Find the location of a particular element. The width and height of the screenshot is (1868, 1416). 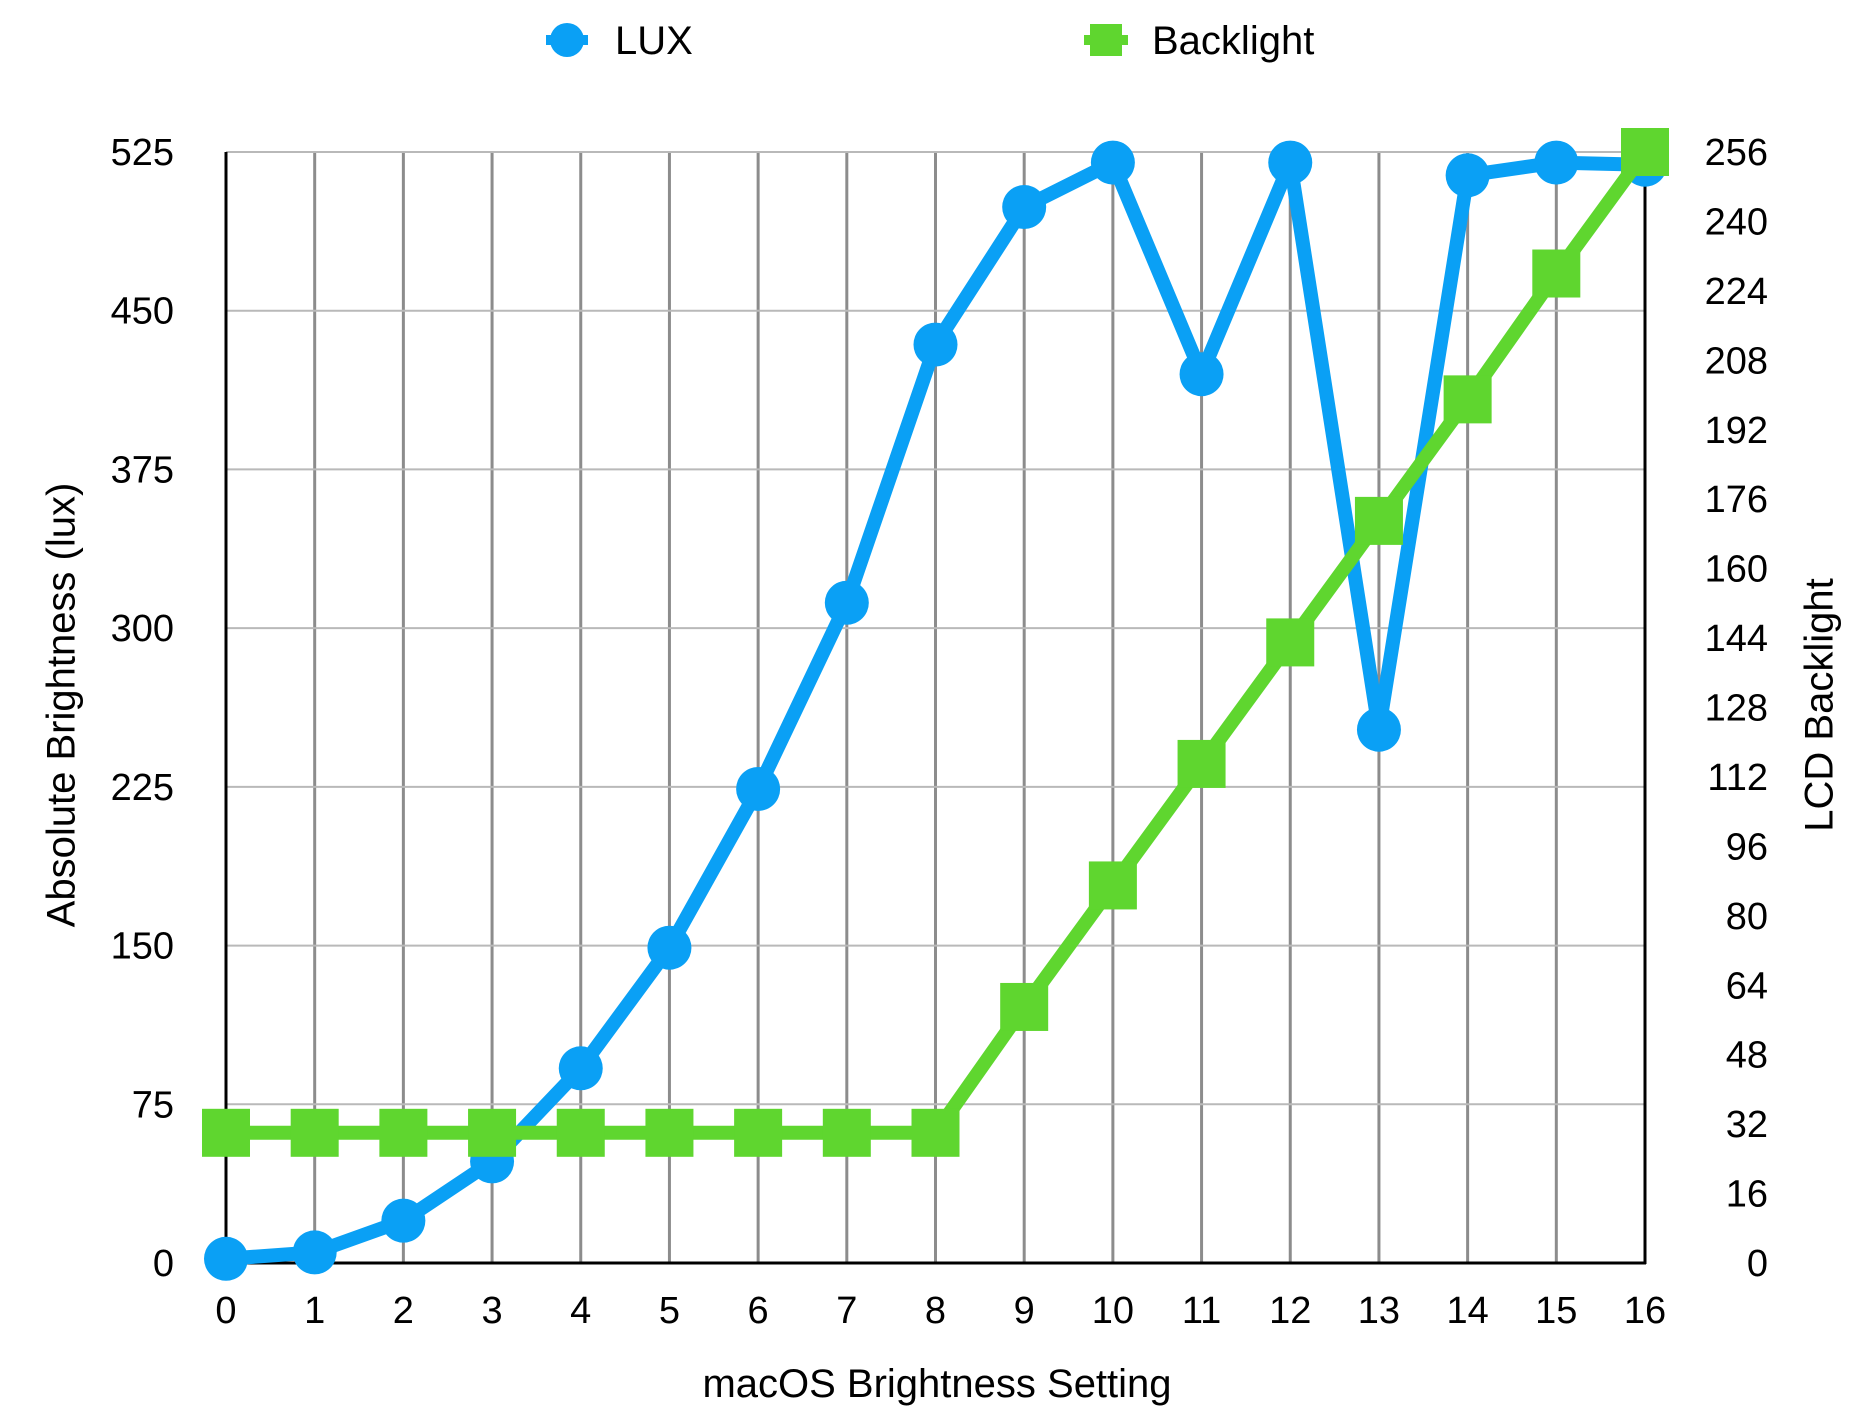

y-tick-label: 75 is located at coordinates (153, 1105).